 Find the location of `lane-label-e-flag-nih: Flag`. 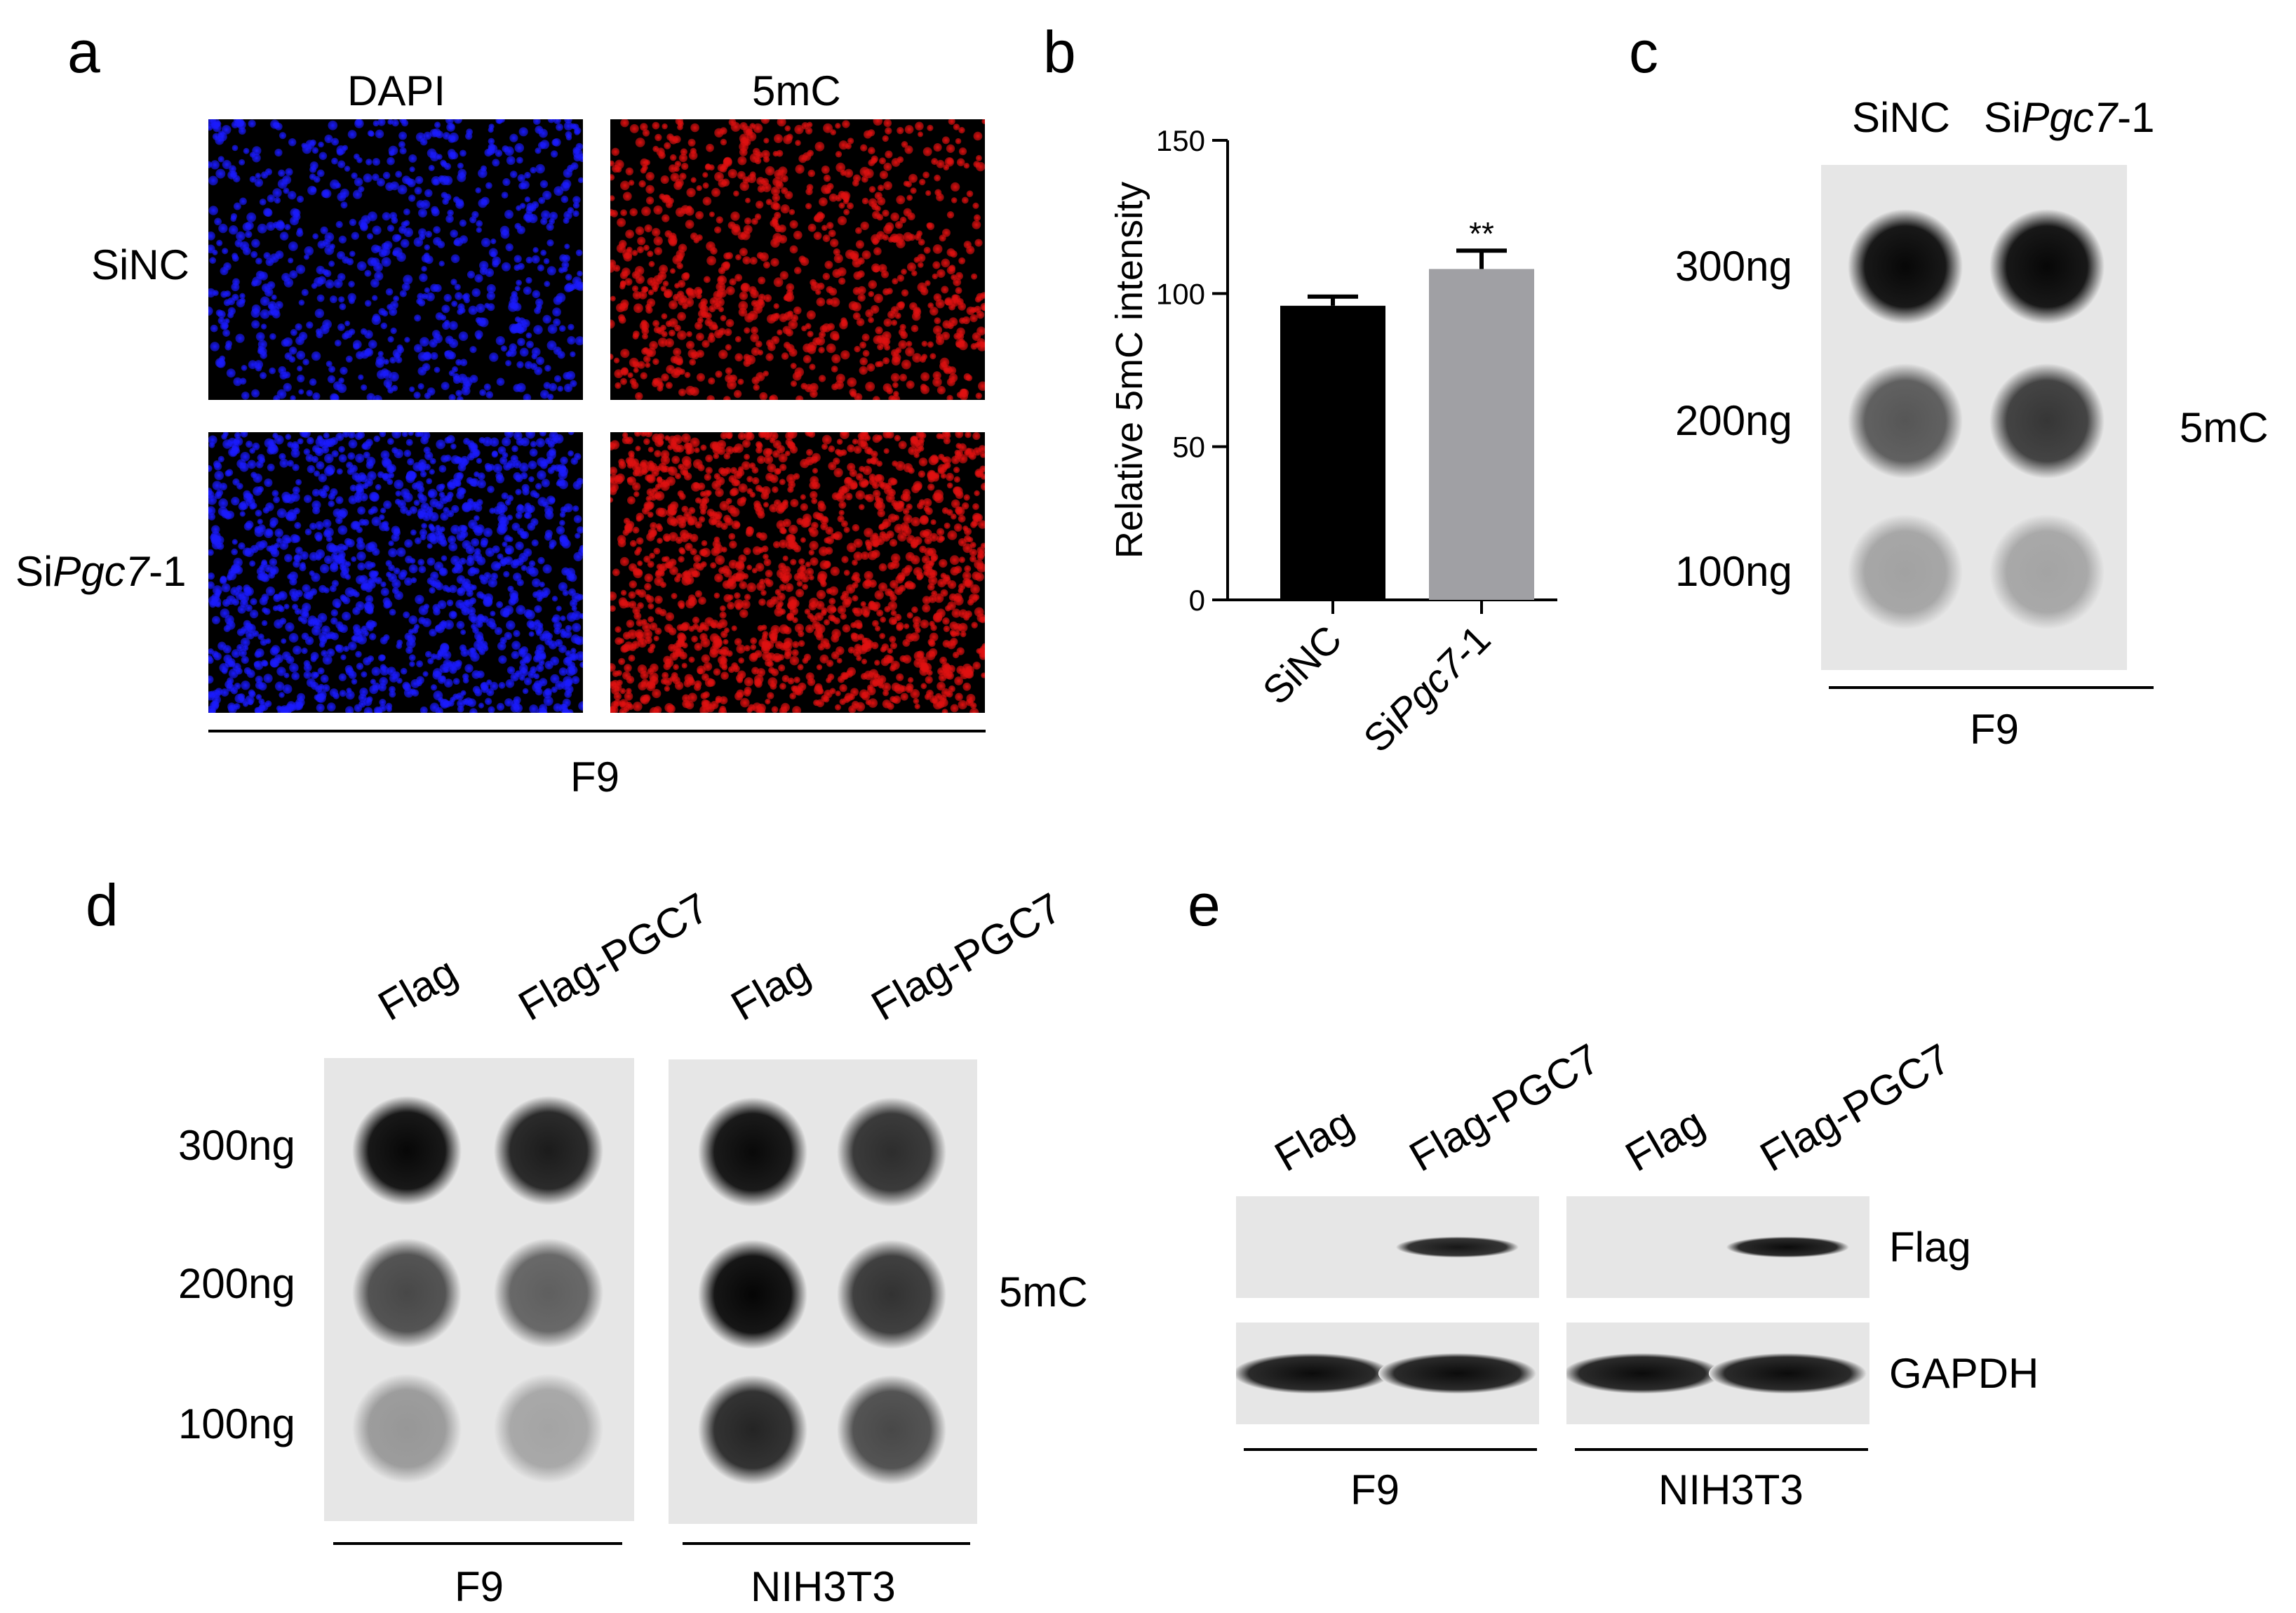

lane-label-e-flag-nih: Flag is located at coordinates (1665, 1140).